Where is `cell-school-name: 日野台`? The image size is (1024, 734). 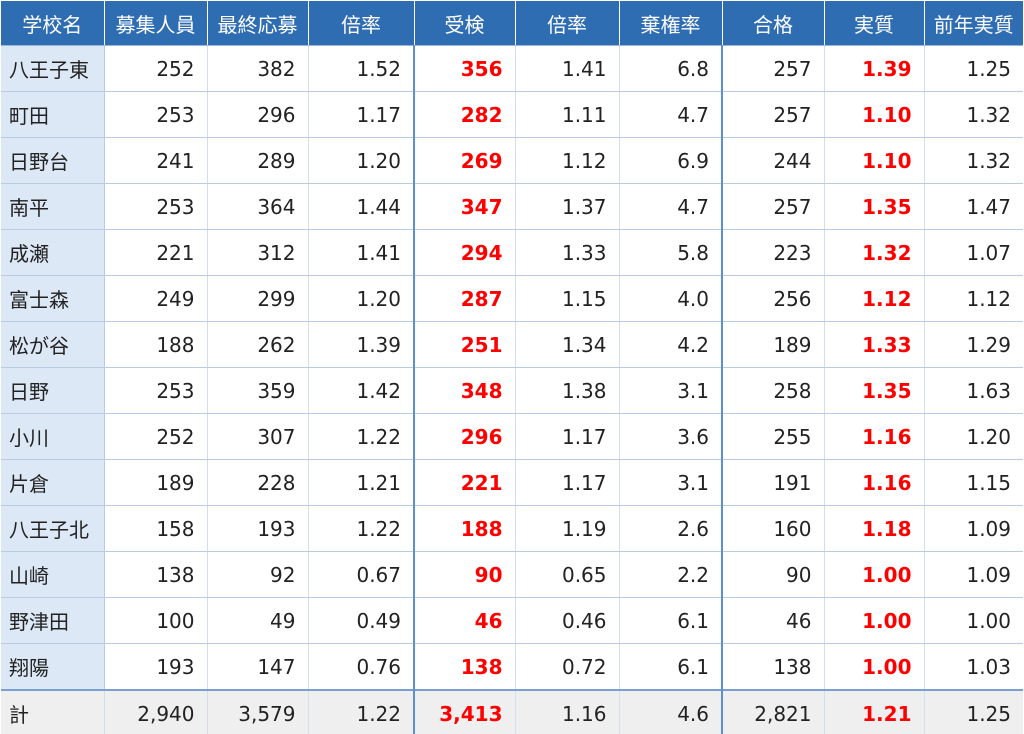 cell-school-name: 日野台 is located at coordinates (53, 160).